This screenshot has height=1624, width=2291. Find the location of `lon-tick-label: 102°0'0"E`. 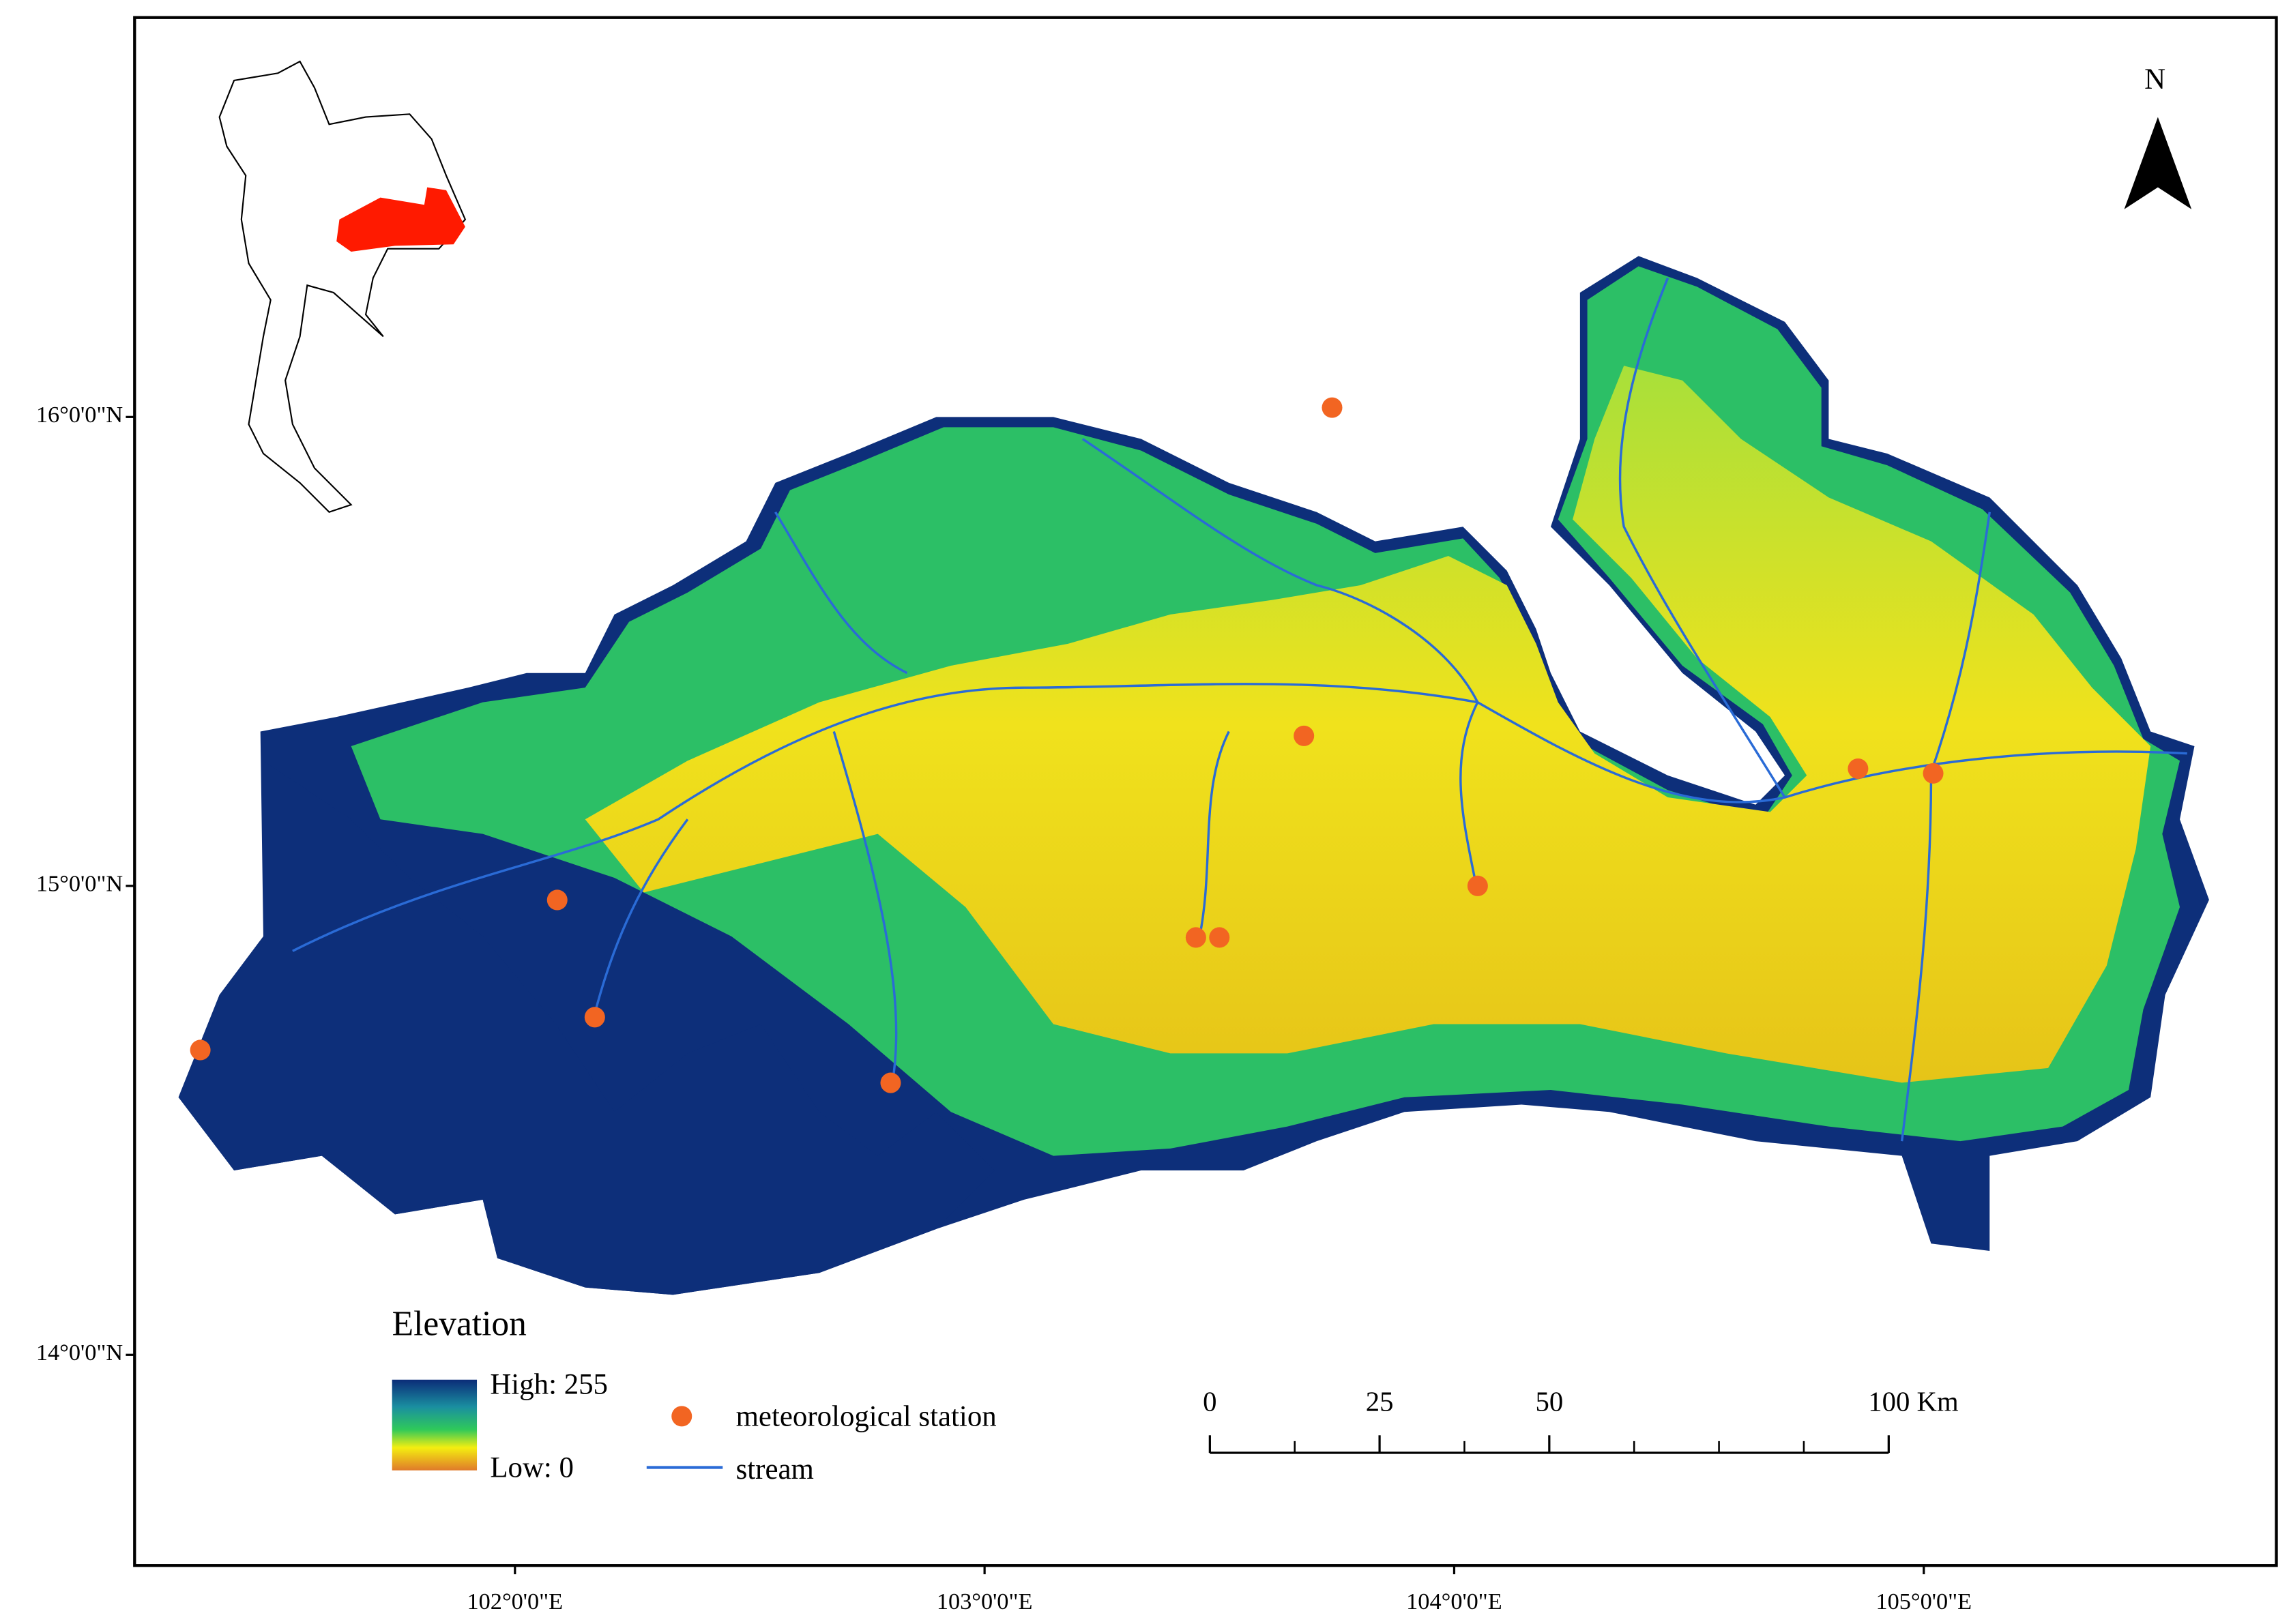

lon-tick-label: 102°0'0"E is located at coordinates (515, 1601).